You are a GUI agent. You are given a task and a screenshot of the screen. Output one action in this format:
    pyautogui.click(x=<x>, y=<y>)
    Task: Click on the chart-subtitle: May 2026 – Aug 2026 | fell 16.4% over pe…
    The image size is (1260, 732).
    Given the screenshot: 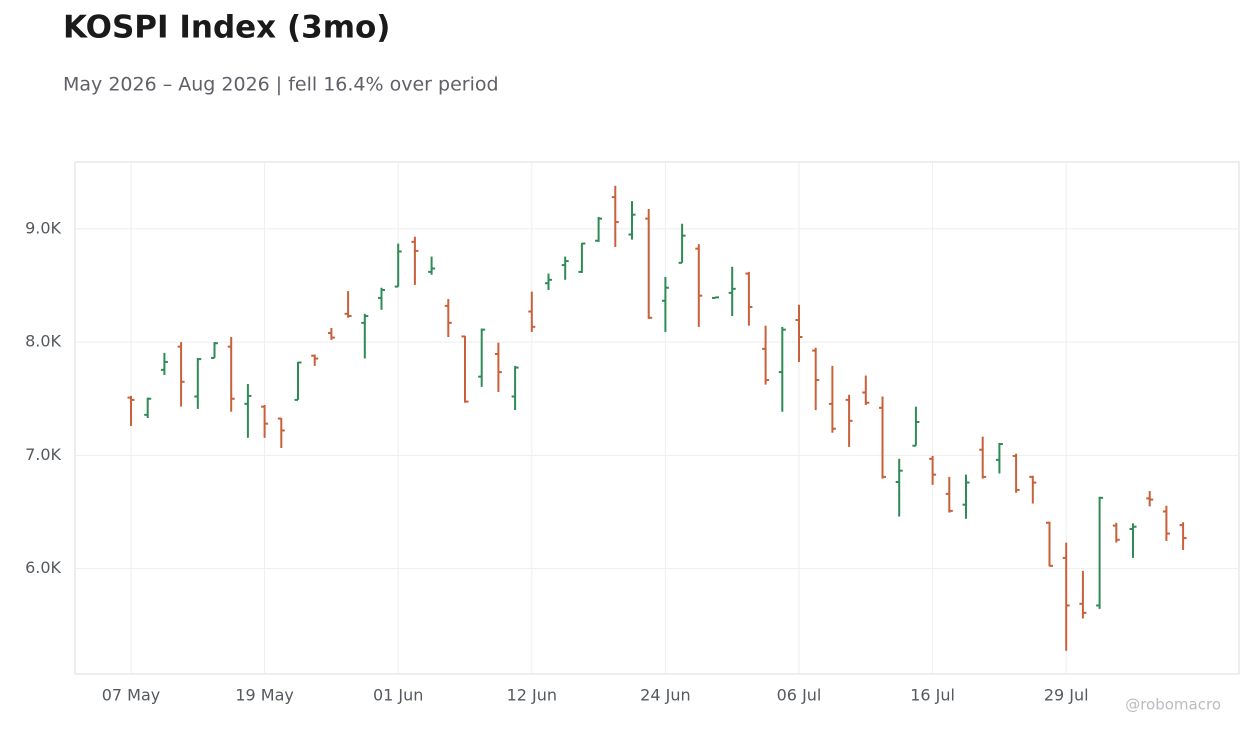 What is the action you would take?
    pyautogui.click(x=281, y=85)
    